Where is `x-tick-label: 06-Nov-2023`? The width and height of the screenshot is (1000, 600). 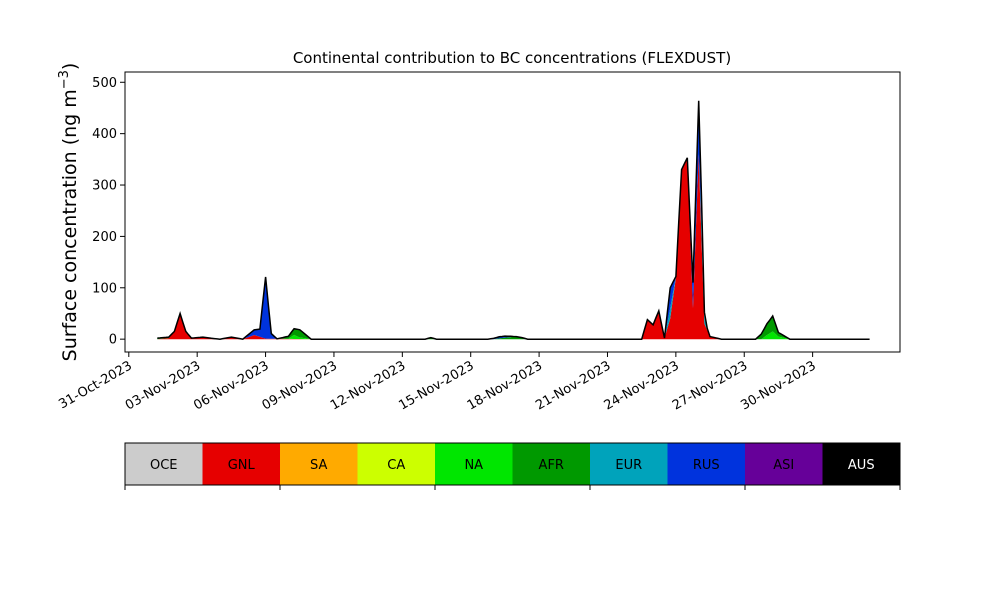
x-tick-label: 06-Nov-2023 is located at coordinates (231, 385).